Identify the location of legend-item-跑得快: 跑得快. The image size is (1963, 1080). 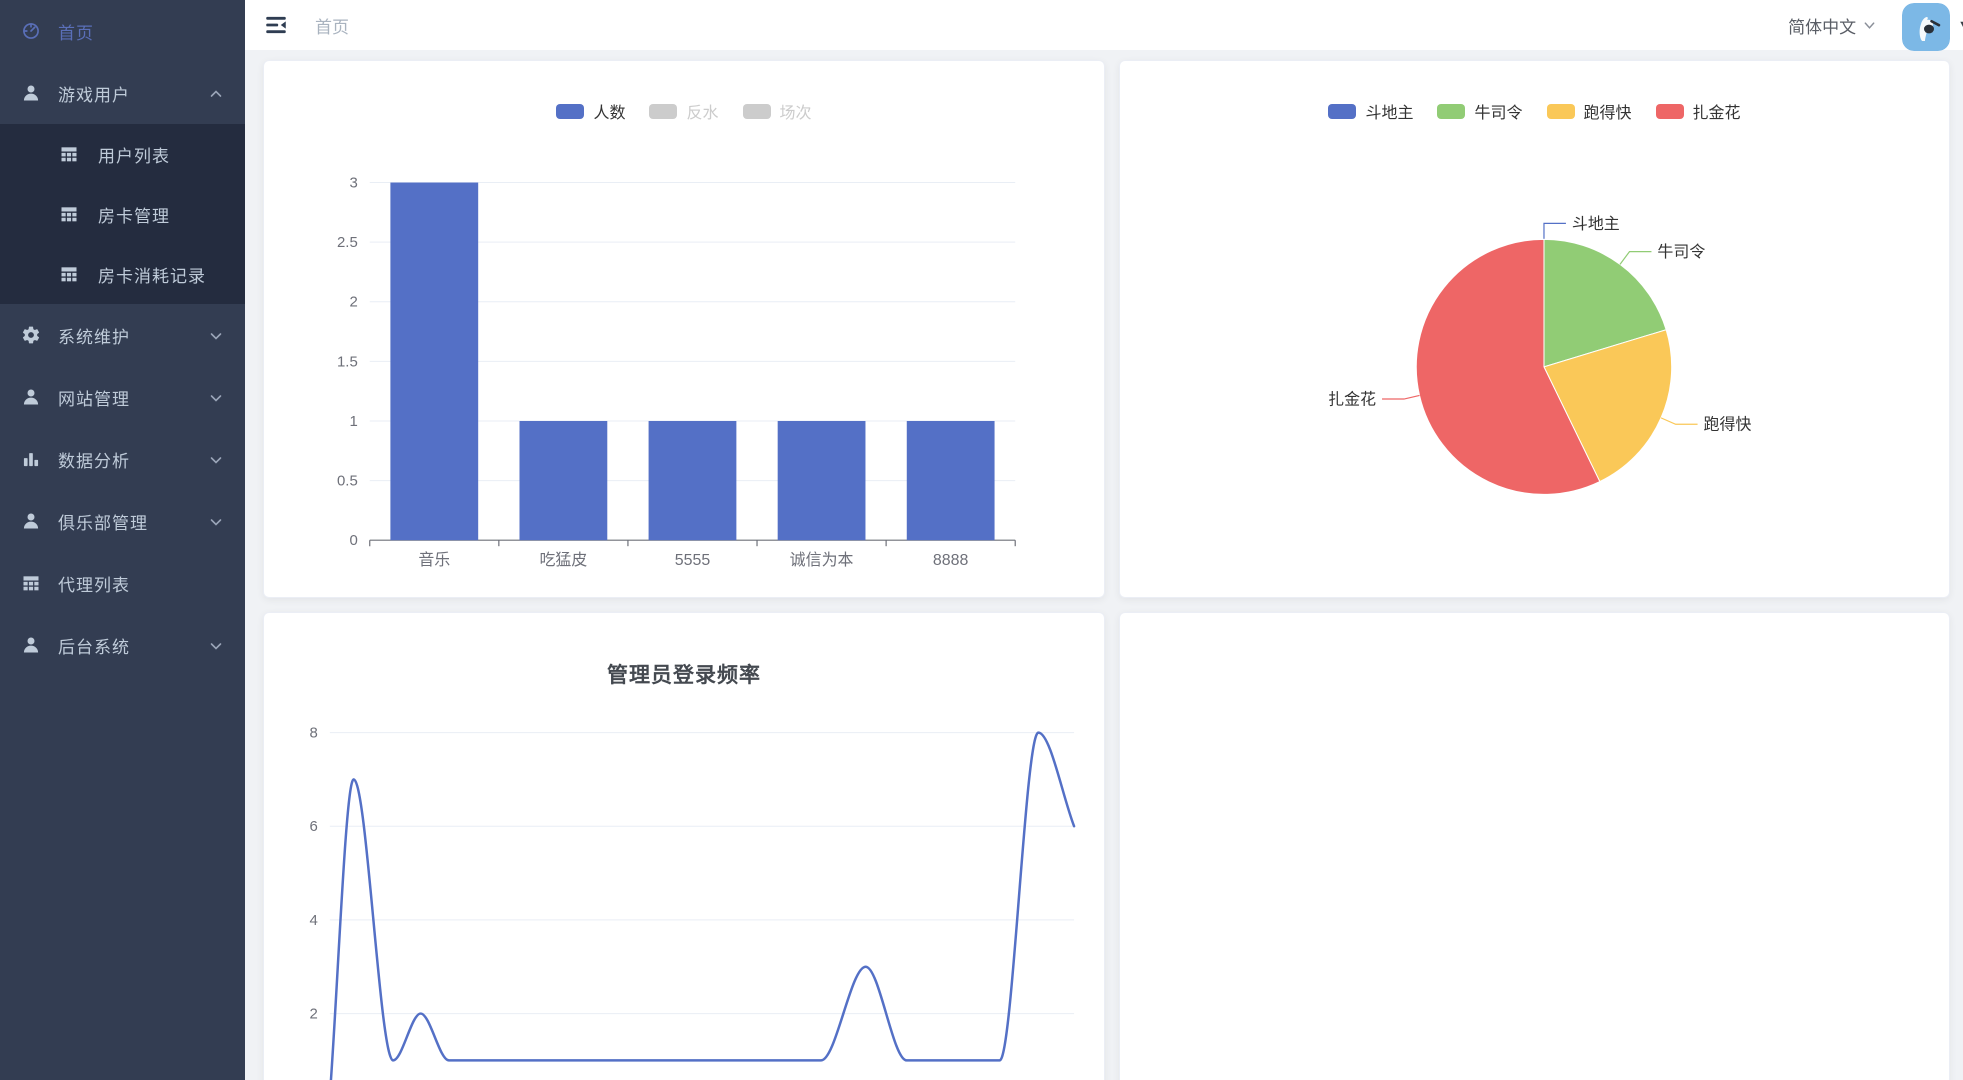
(1589, 111).